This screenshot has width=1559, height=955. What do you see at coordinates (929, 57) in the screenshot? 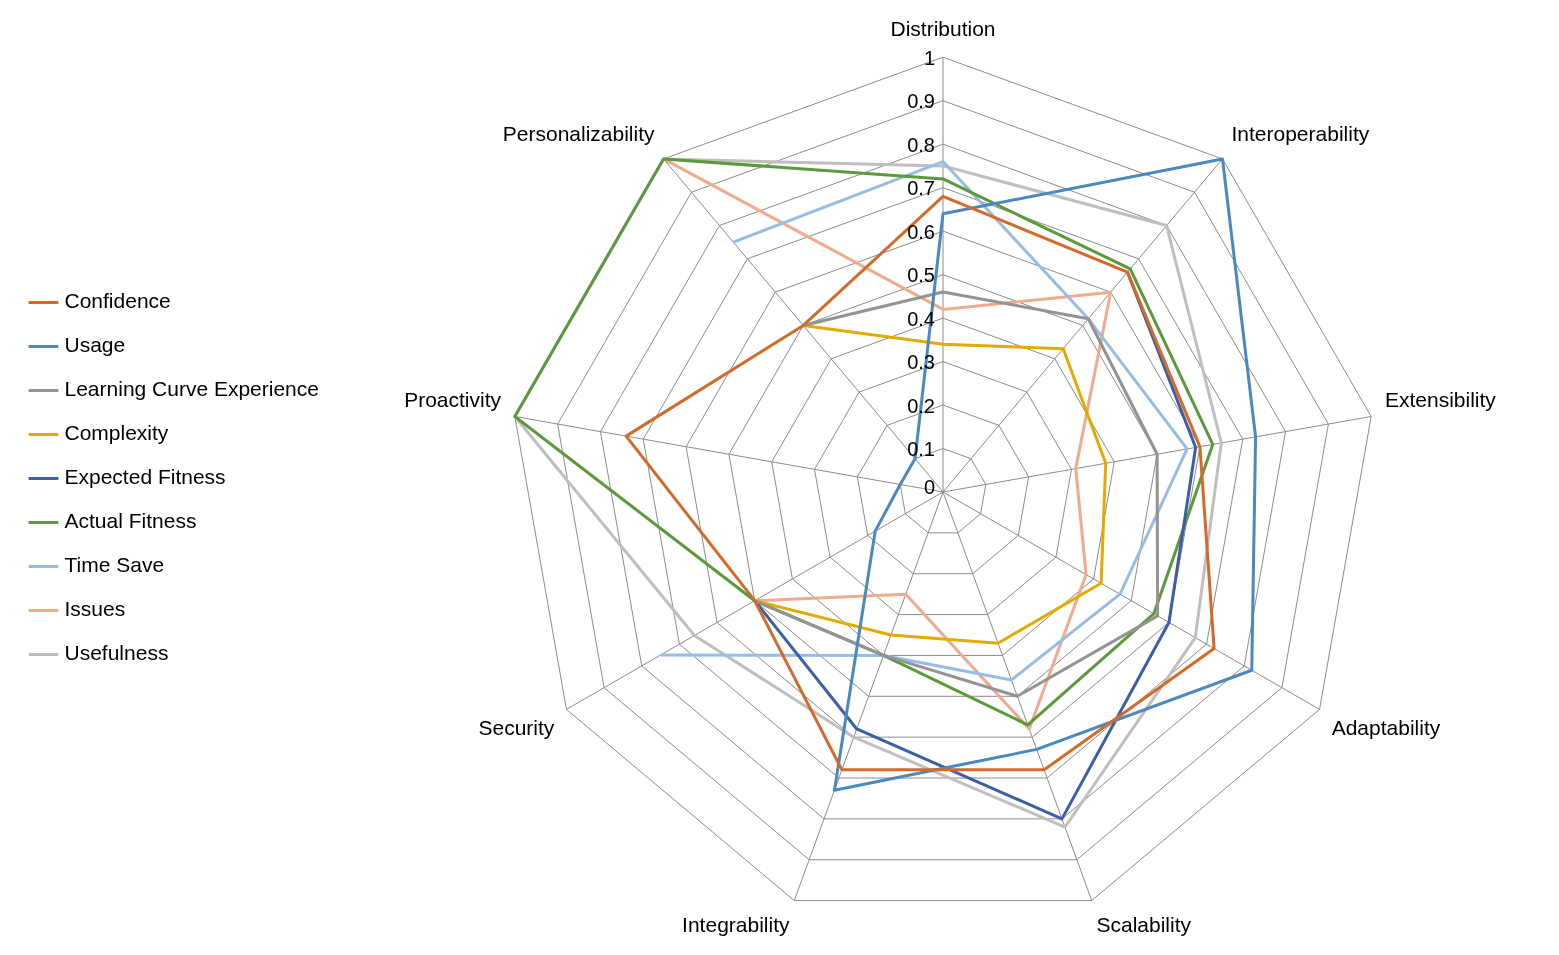
I see `y-tick-label: 1` at bounding box center [929, 57].